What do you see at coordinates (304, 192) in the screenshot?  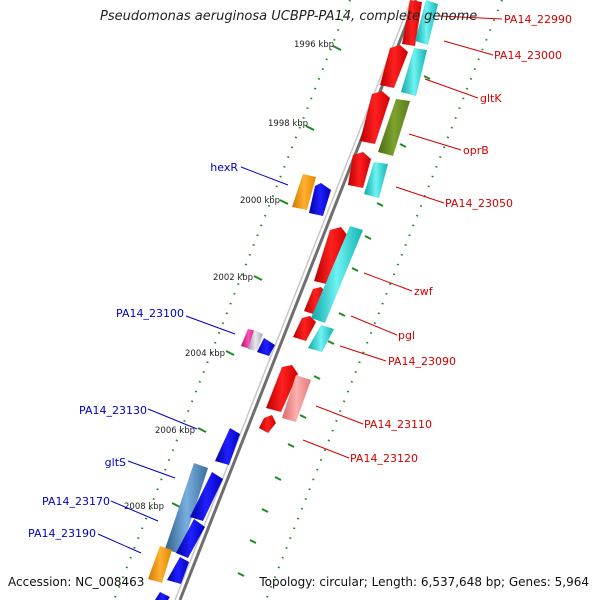 I see `gene-hexr-orange` at bounding box center [304, 192].